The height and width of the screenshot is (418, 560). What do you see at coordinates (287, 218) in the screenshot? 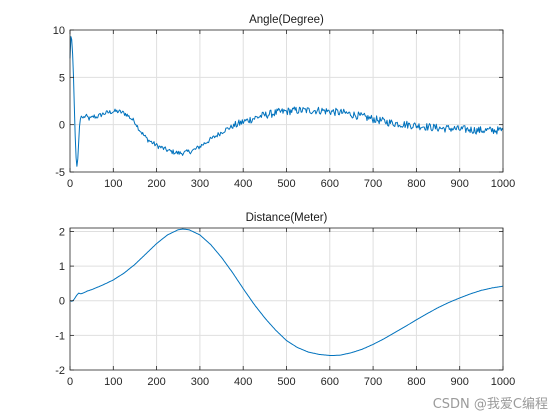
I see `chart-title: Distance(Meter)` at bounding box center [287, 218].